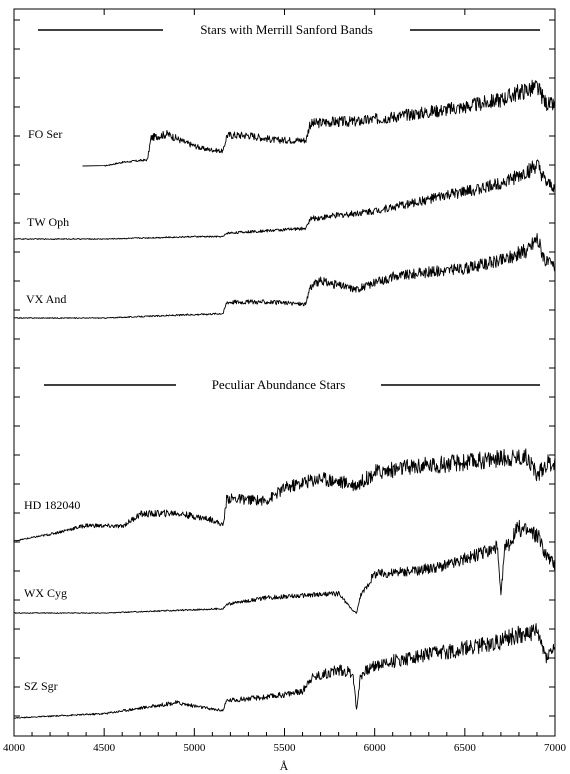 The image size is (570, 774). Describe the element at coordinates (45, 134) in the screenshot. I see `series-label: FO Ser` at that location.